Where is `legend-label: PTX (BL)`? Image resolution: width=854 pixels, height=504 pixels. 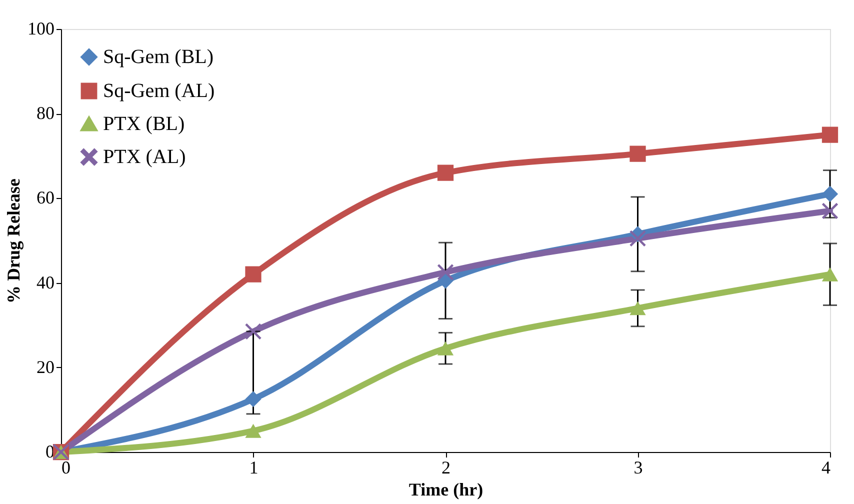 legend-label: PTX (BL) is located at coordinates (144, 124).